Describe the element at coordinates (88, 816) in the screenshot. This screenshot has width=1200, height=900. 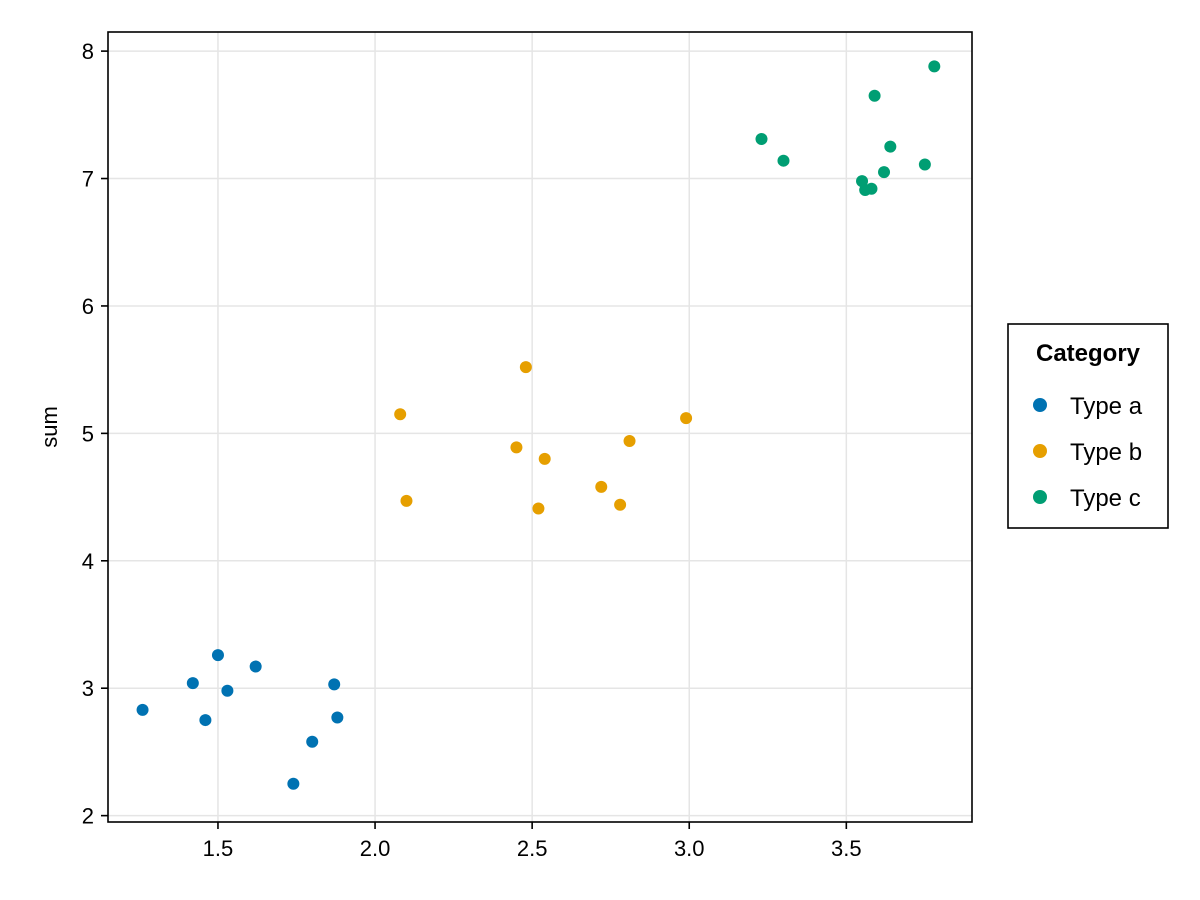
I see `y-tick-label: 2` at that location.